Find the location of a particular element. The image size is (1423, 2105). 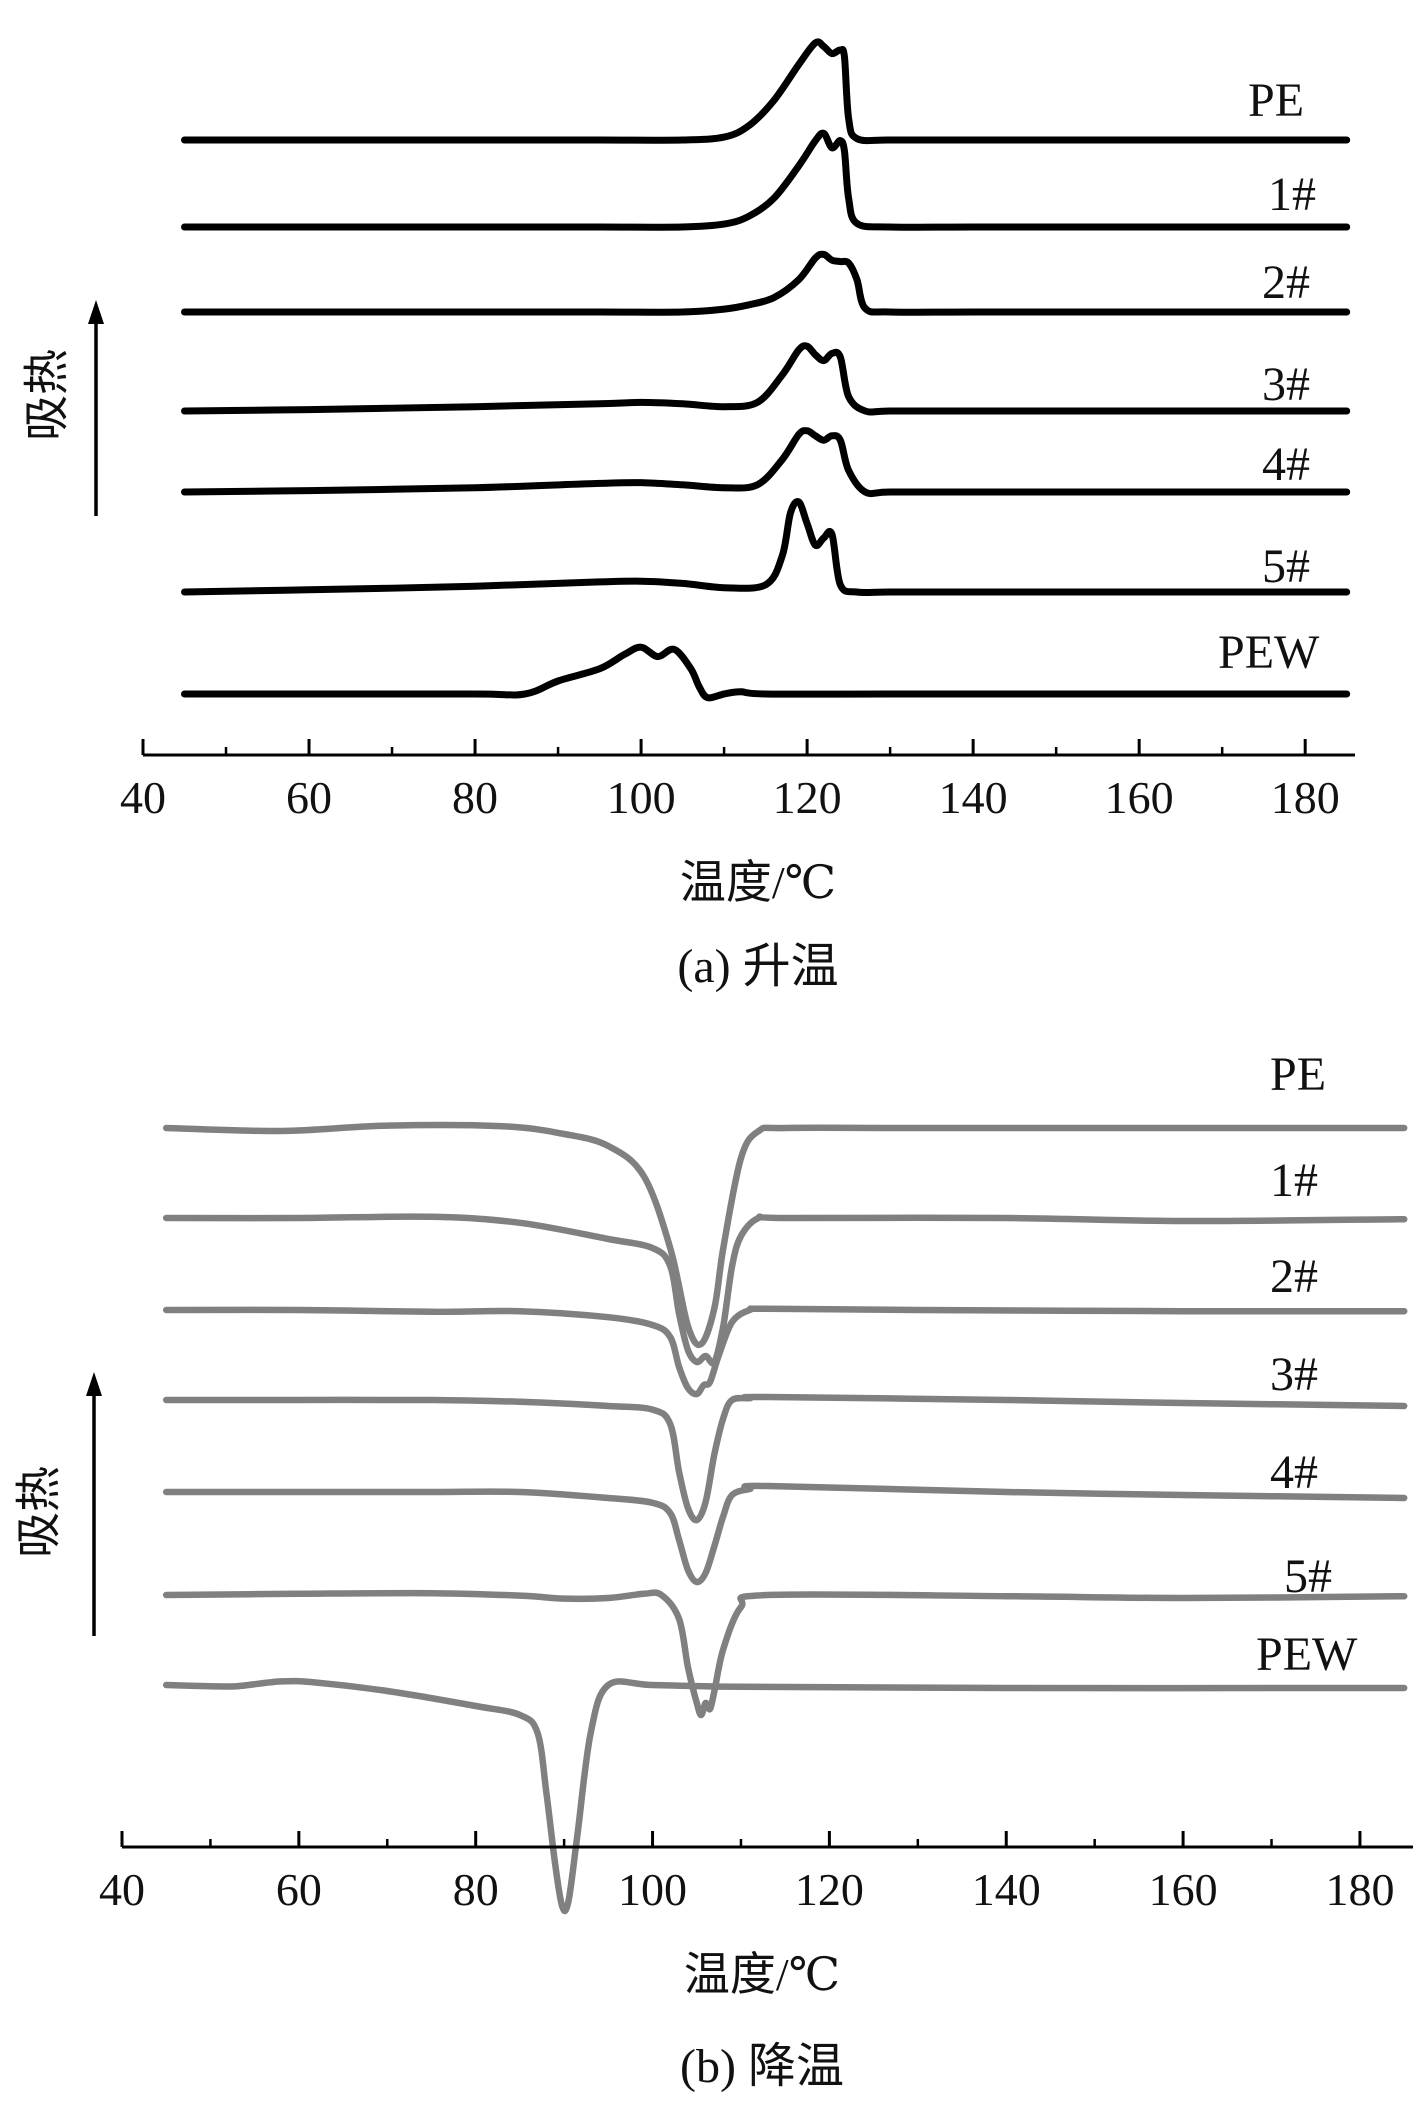

panel-b-x-axis: 40 60 80 100 120 140 160 180 is located at coordinates (756, 1873).